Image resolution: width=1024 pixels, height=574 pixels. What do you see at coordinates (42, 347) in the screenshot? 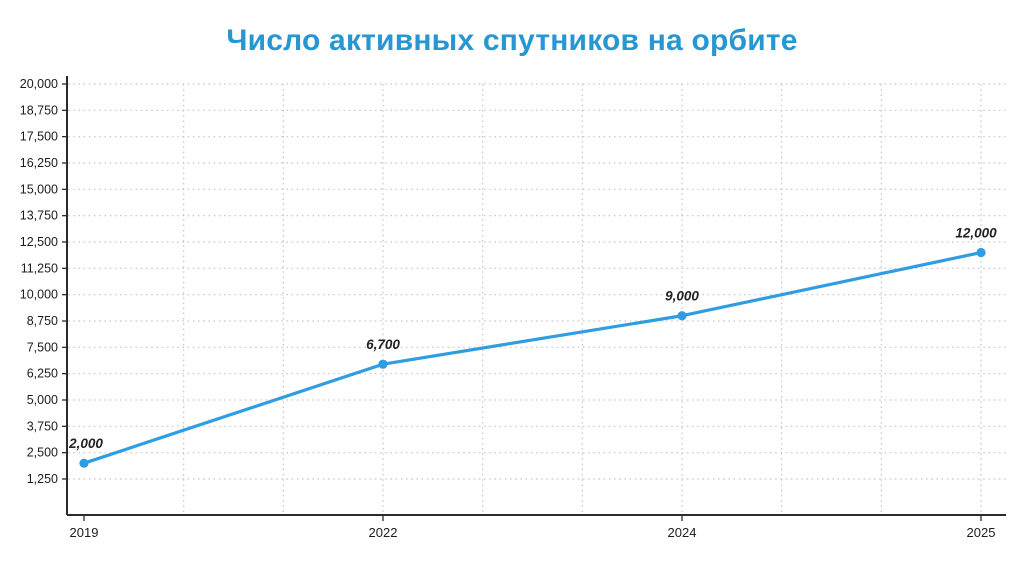
I see `svg-text: 7,500` at bounding box center [42, 347].